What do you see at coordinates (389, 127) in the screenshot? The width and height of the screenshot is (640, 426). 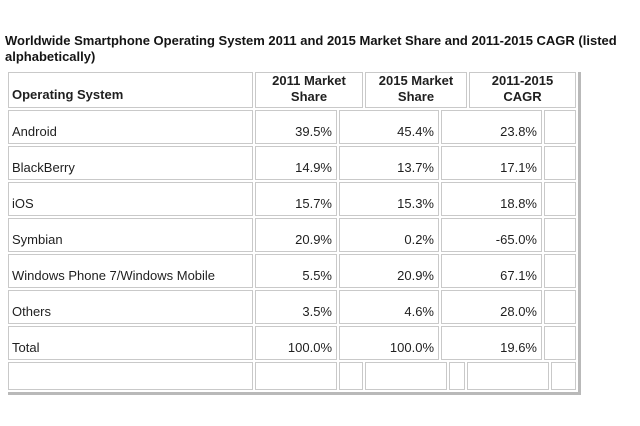 I see `share-2015-cell: 45.4%` at bounding box center [389, 127].